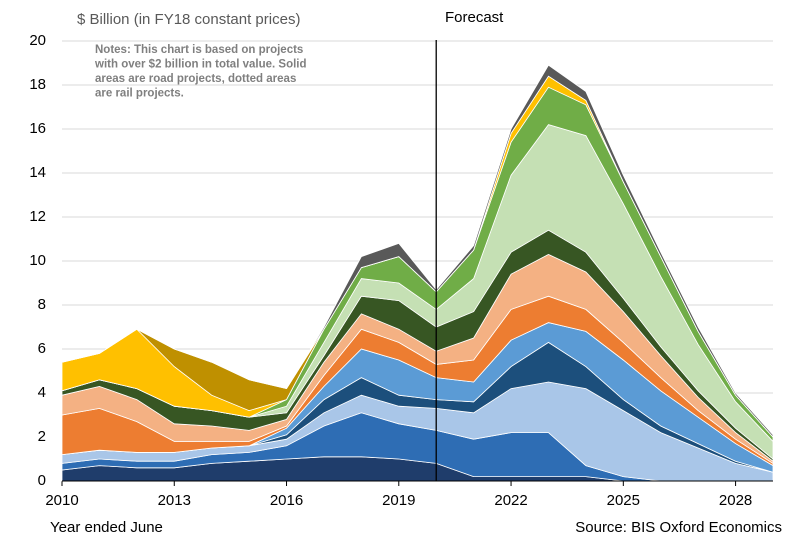  What do you see at coordinates (61, 500) in the screenshot?
I see `x-tick-label: 2010` at bounding box center [61, 500].